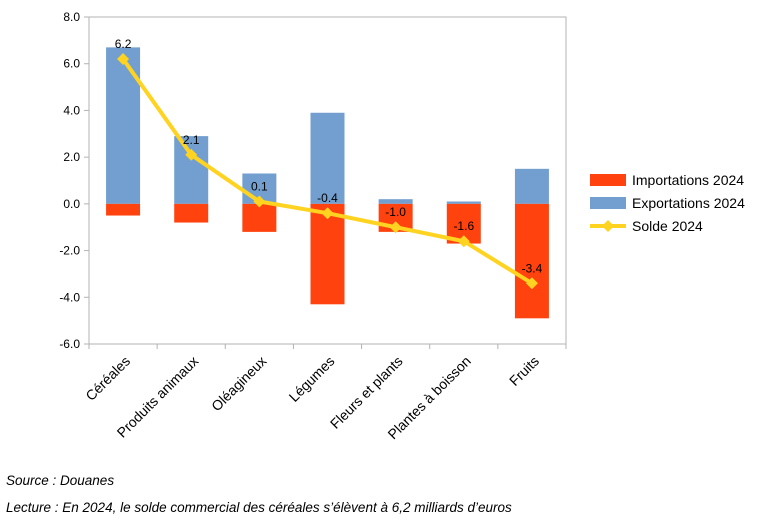  What do you see at coordinates (259, 187) in the screenshot?
I see `data-label: 0.1` at bounding box center [259, 187].